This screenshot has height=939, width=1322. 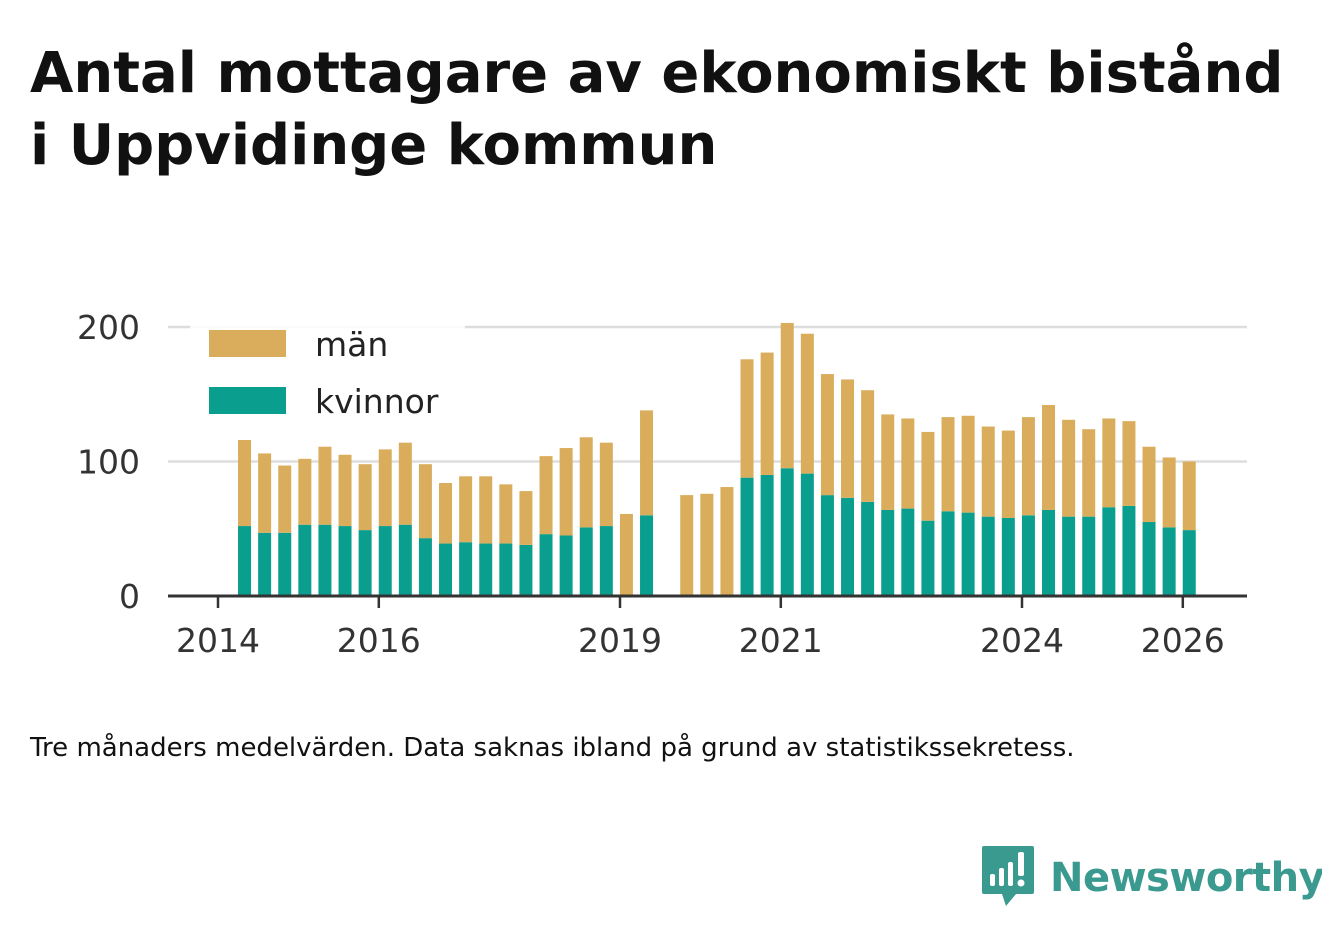 What do you see at coordinates (1008, 878) in the screenshot?
I see `newsworthy-logo-icon` at bounding box center [1008, 878].